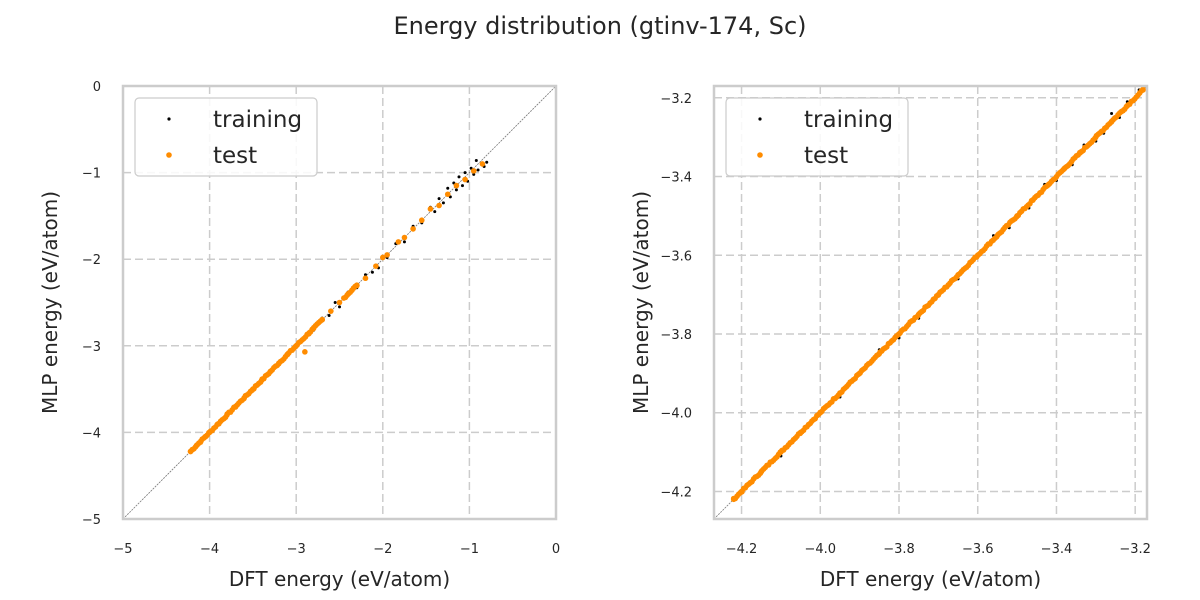  I want to click on y-tick-label: −4.2, so click(676, 492).